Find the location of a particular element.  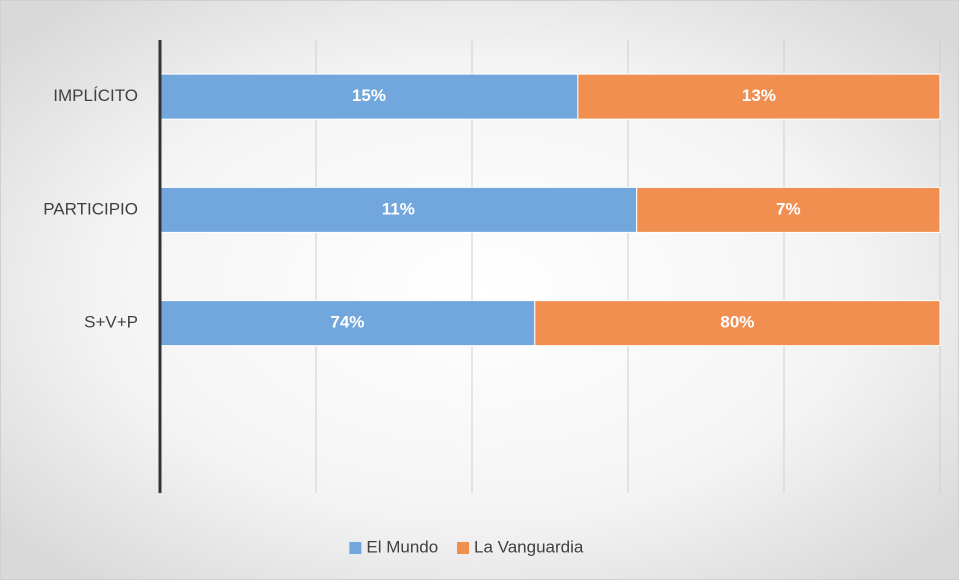

y-tick-label: S+V+P is located at coordinates (111, 322).